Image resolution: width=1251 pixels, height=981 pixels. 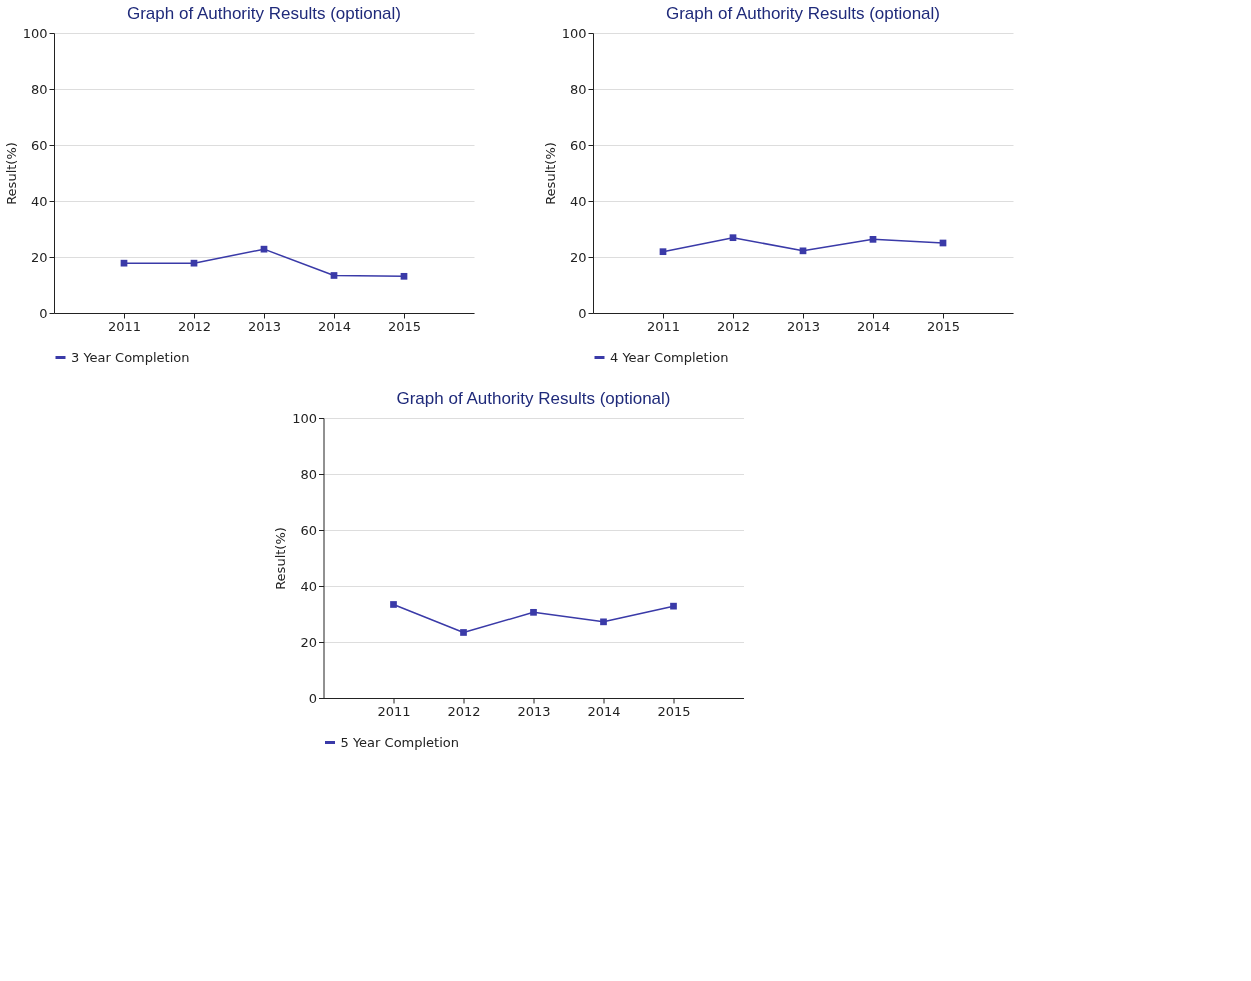 I want to click on legend-label: 3 Year Completion, so click(x=130, y=357).